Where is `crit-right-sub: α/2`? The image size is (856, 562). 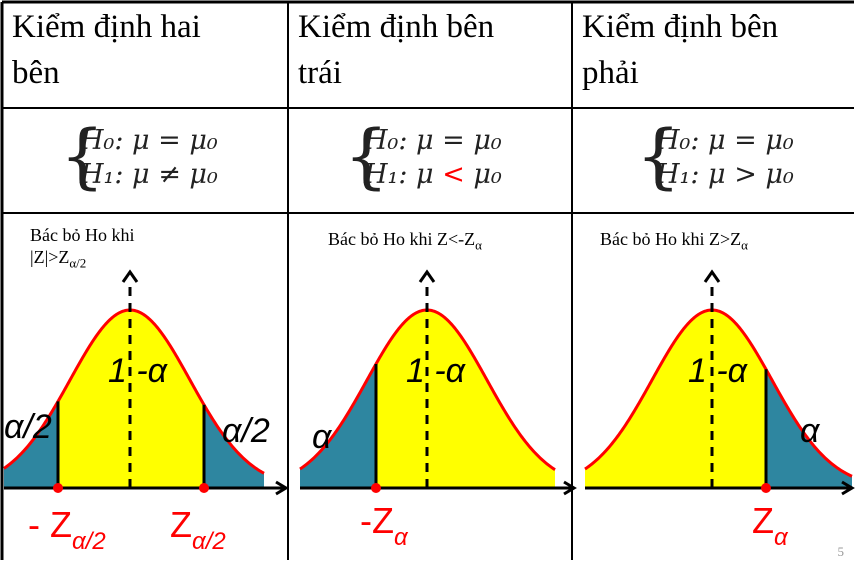
crit-right-sub: α/2 is located at coordinates (209, 541).